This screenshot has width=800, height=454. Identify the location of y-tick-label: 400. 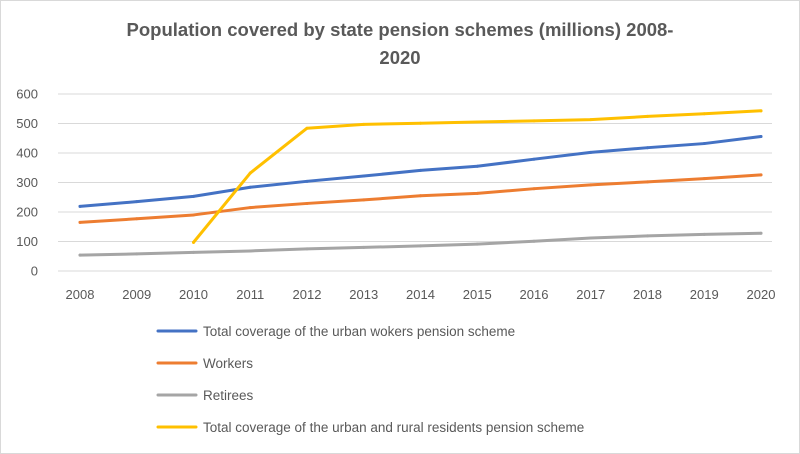
(27, 153).